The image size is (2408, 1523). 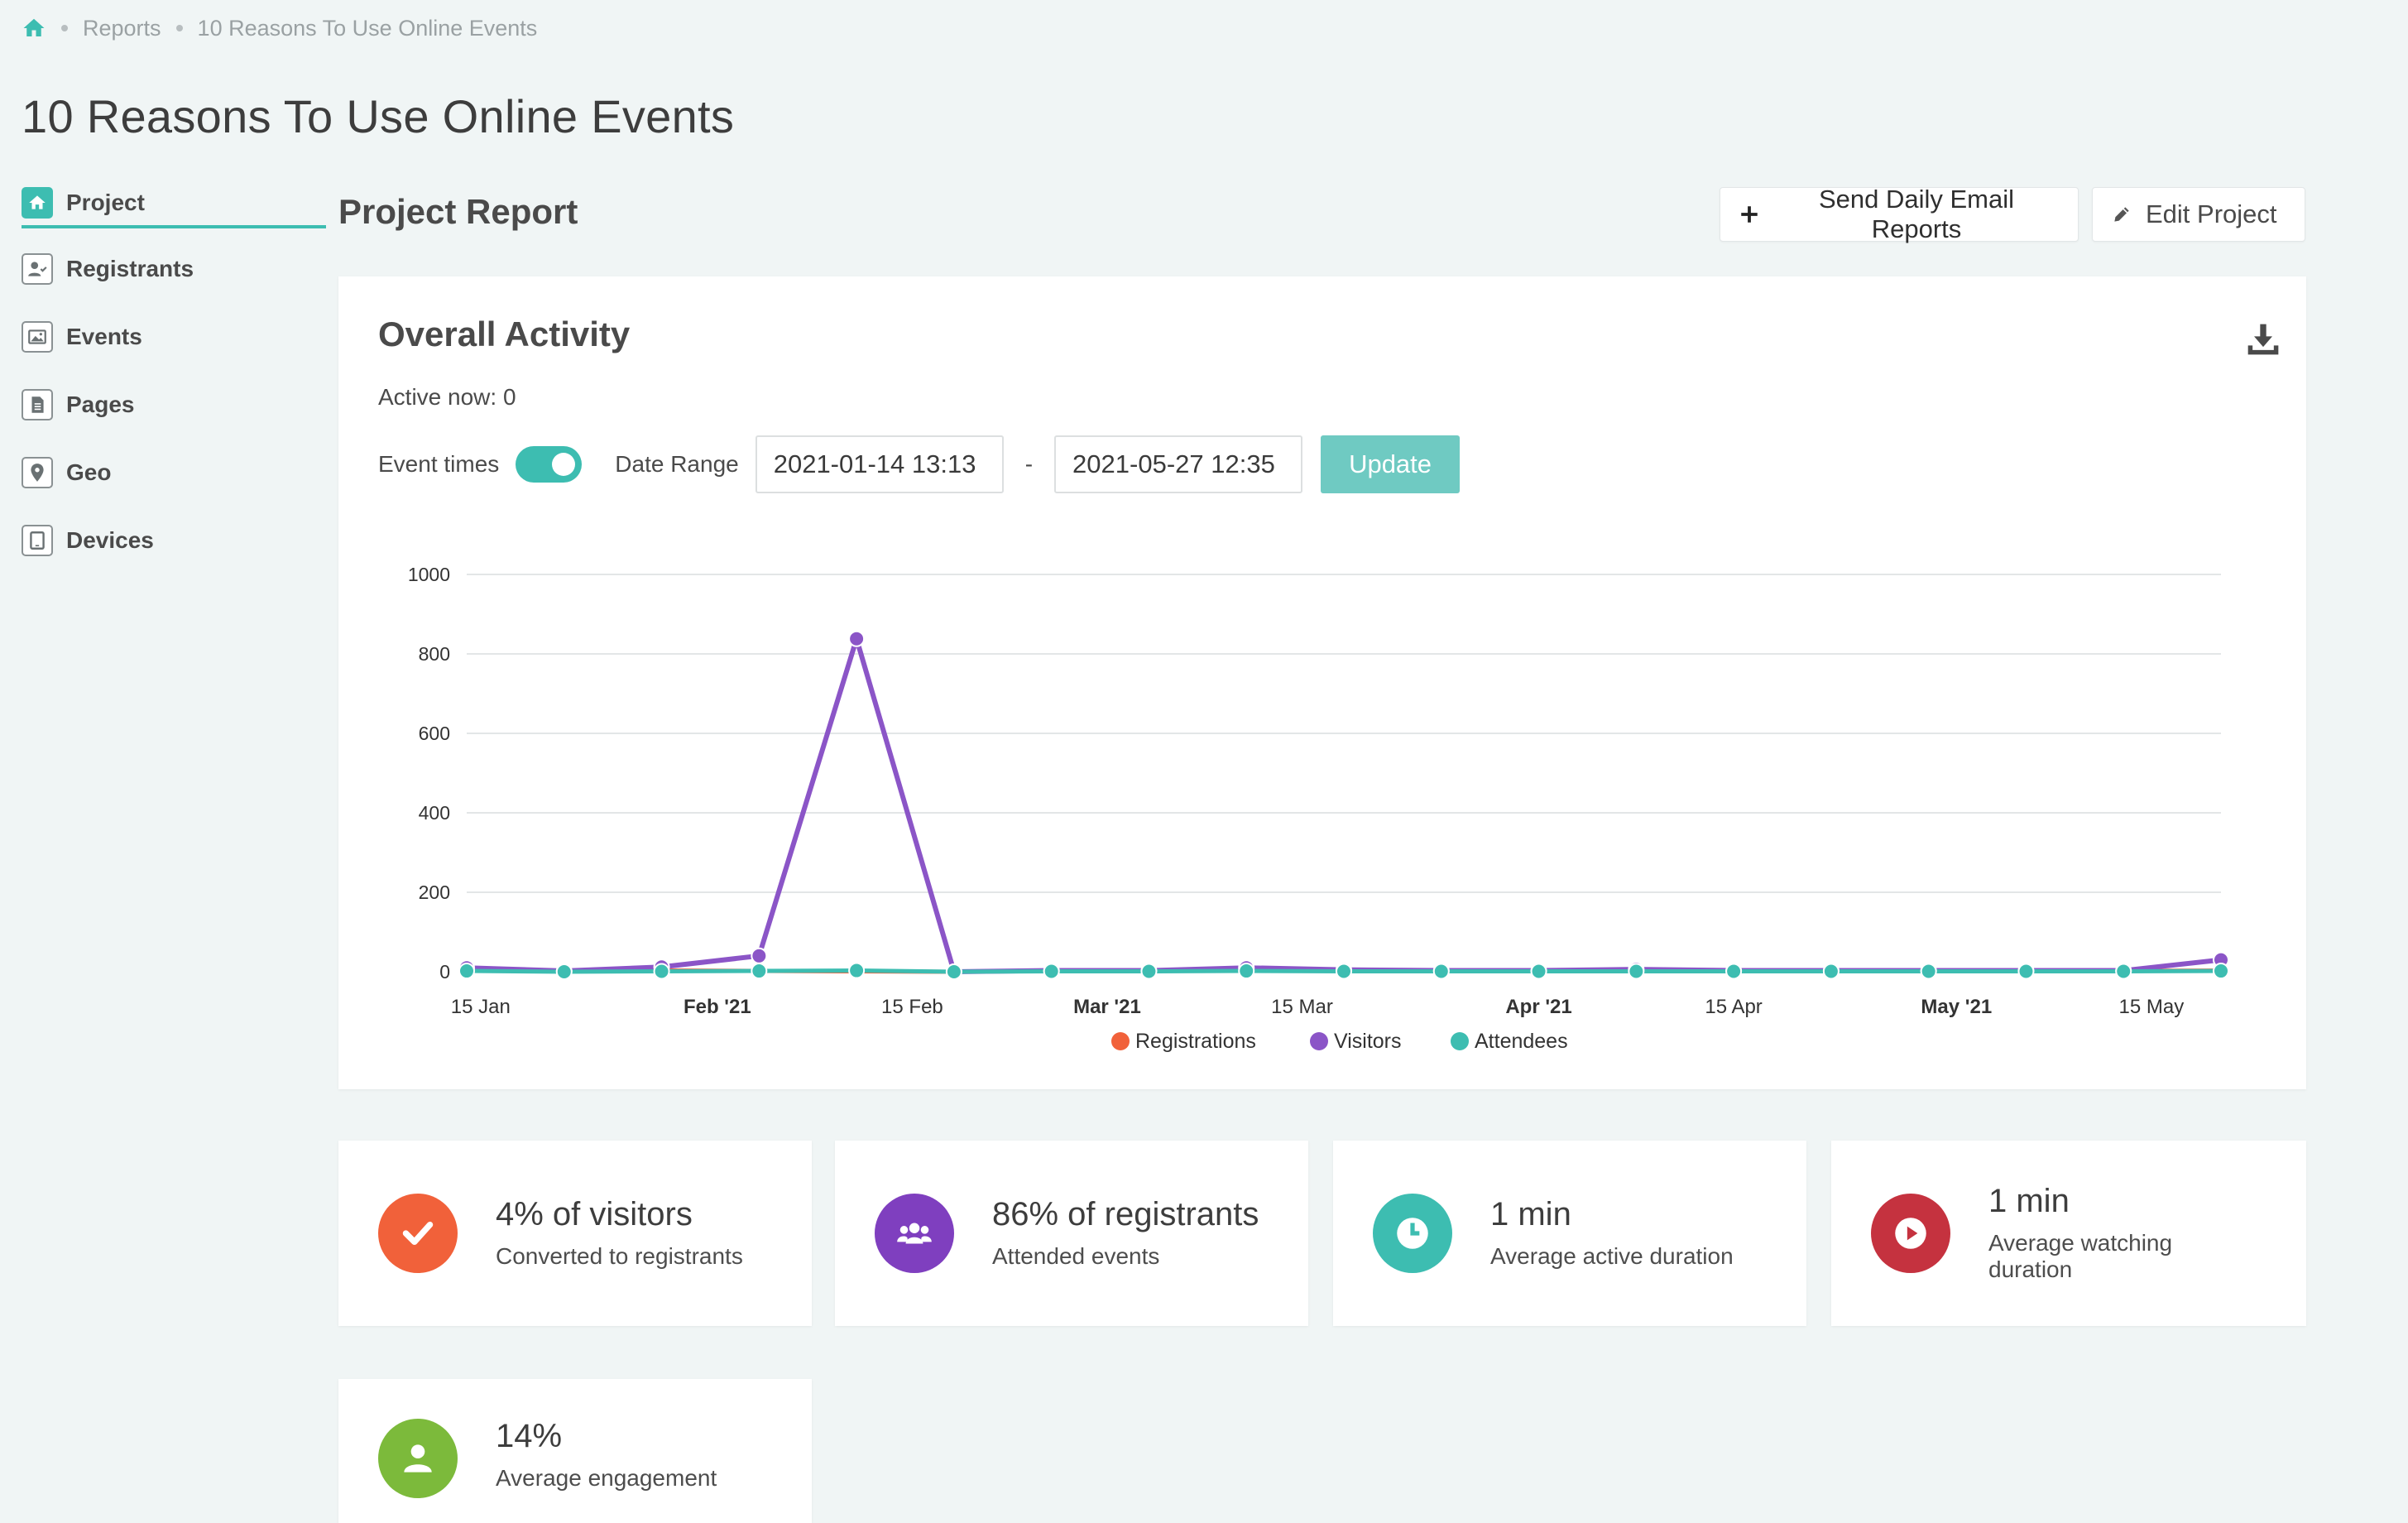 I want to click on sidebar-item-events: Events, so click(x=174, y=337).